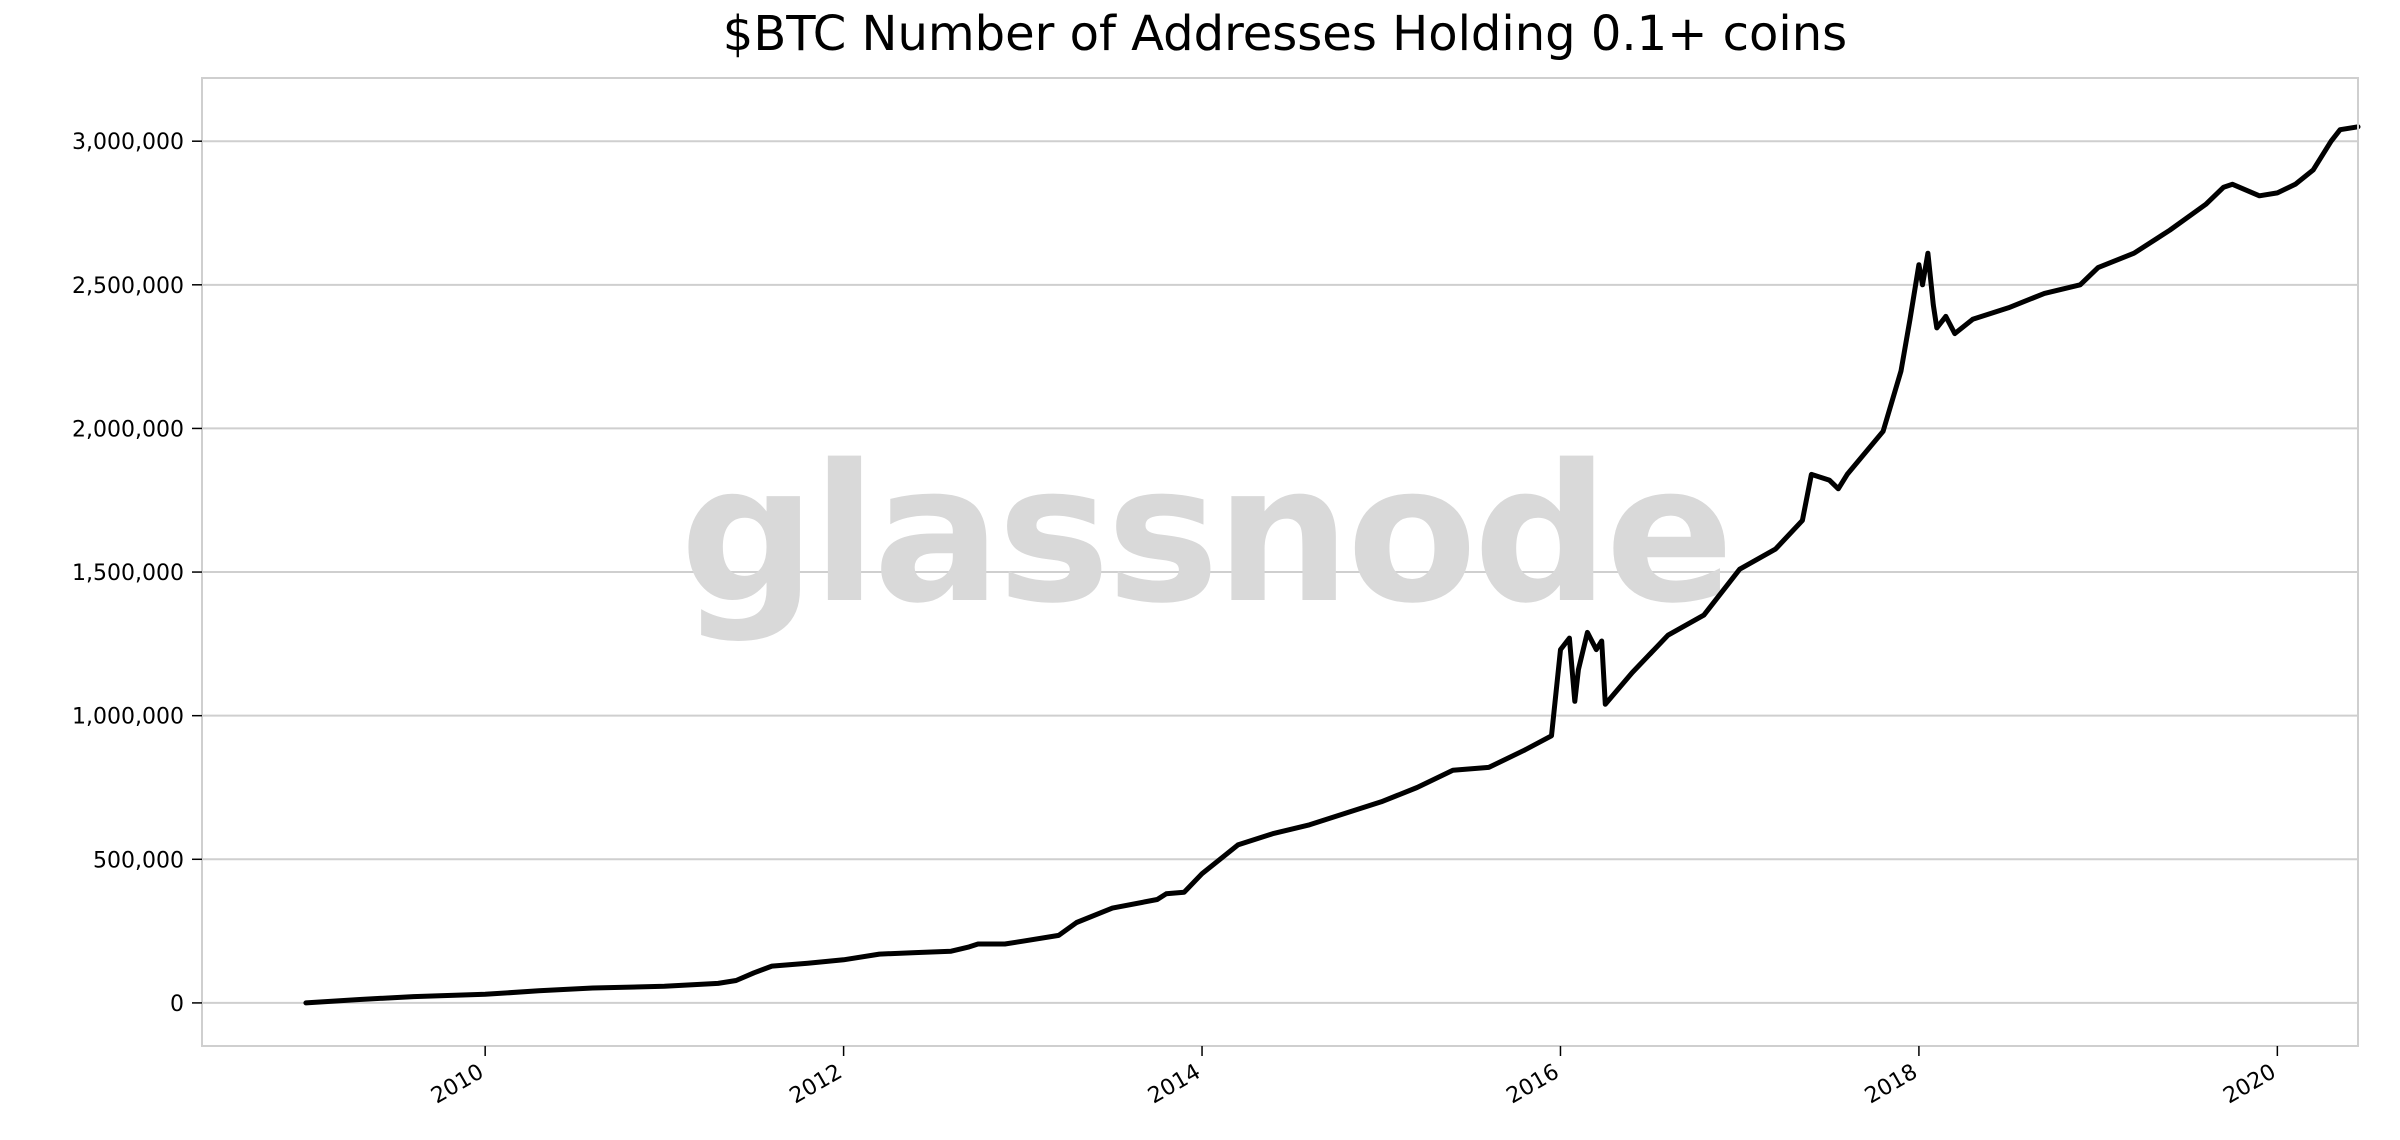 Image resolution: width=2400 pixels, height=1140 pixels. Describe the element at coordinates (128, 429) in the screenshot. I see `y-tick-label: 2,000,000` at that location.